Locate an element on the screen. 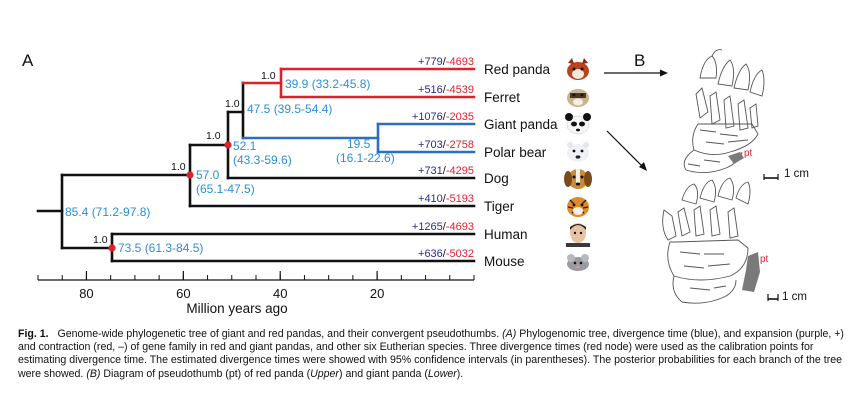 The width and height of the screenshot is (864, 409). caption-b-text-3: ). is located at coordinates (460, 373).